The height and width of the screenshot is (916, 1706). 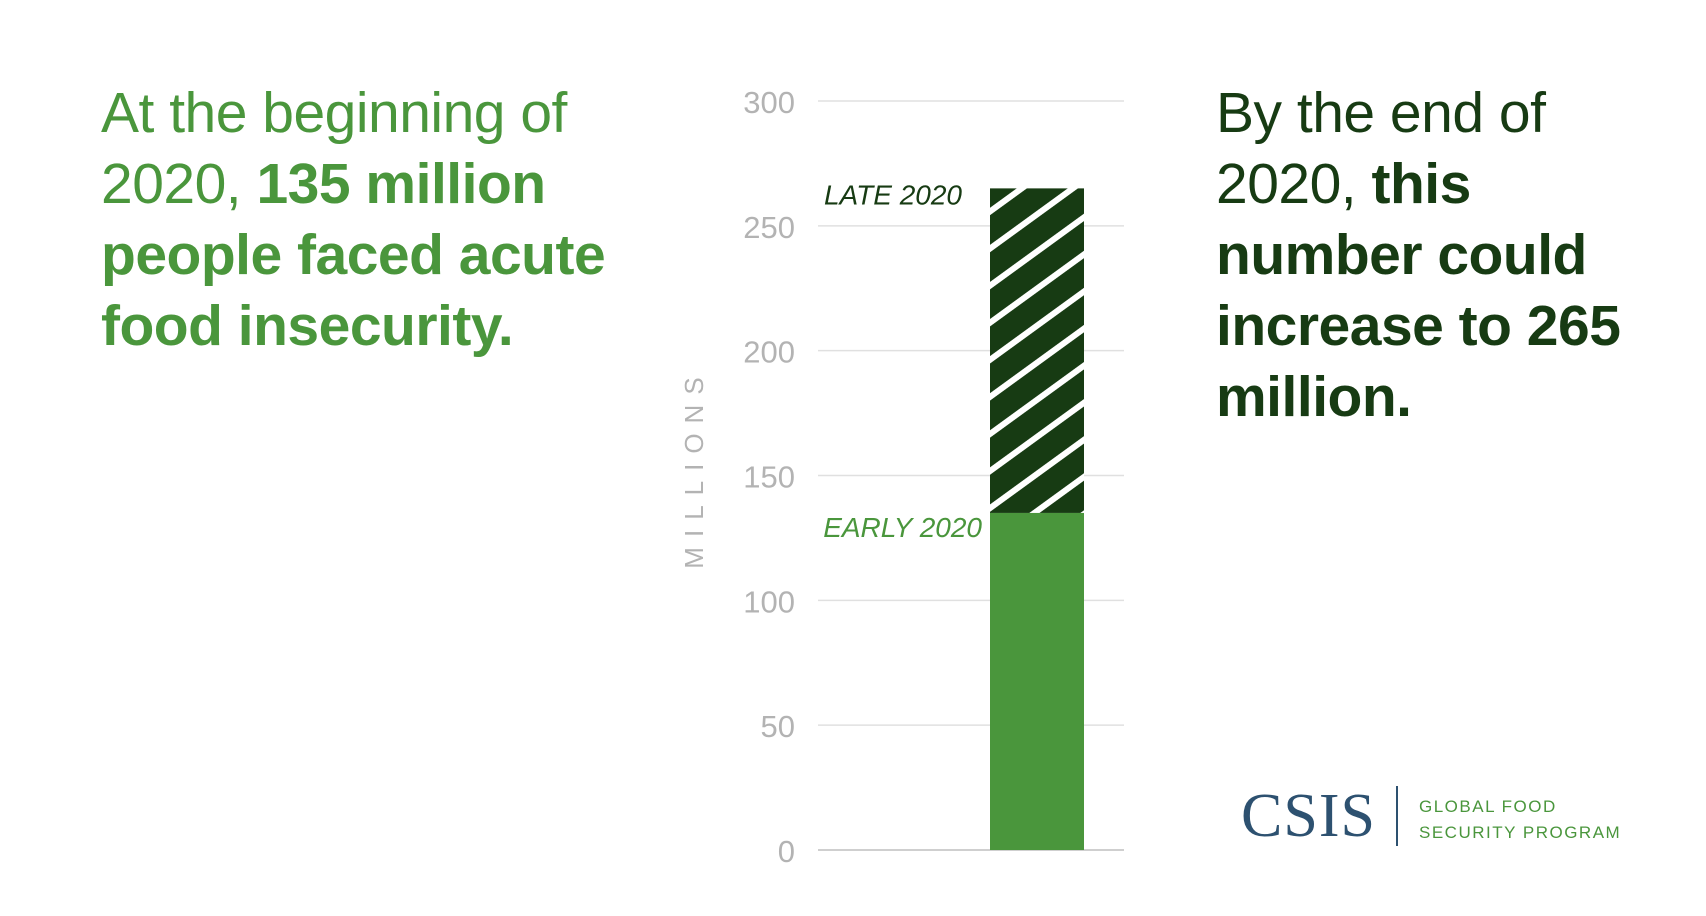 I want to click on program-name-line2: SECURITY PROGRAM, so click(x=1520, y=832).